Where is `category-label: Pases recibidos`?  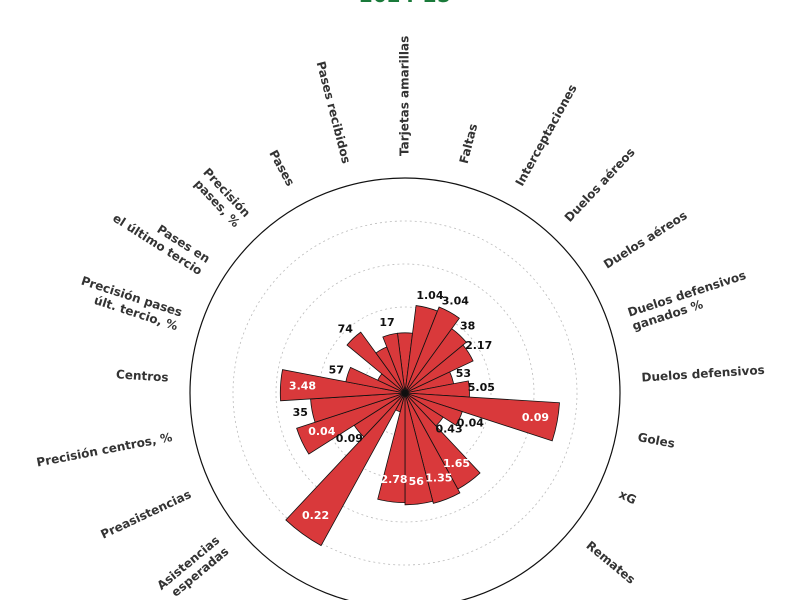 category-label: Pases recibidos is located at coordinates (334, 112).